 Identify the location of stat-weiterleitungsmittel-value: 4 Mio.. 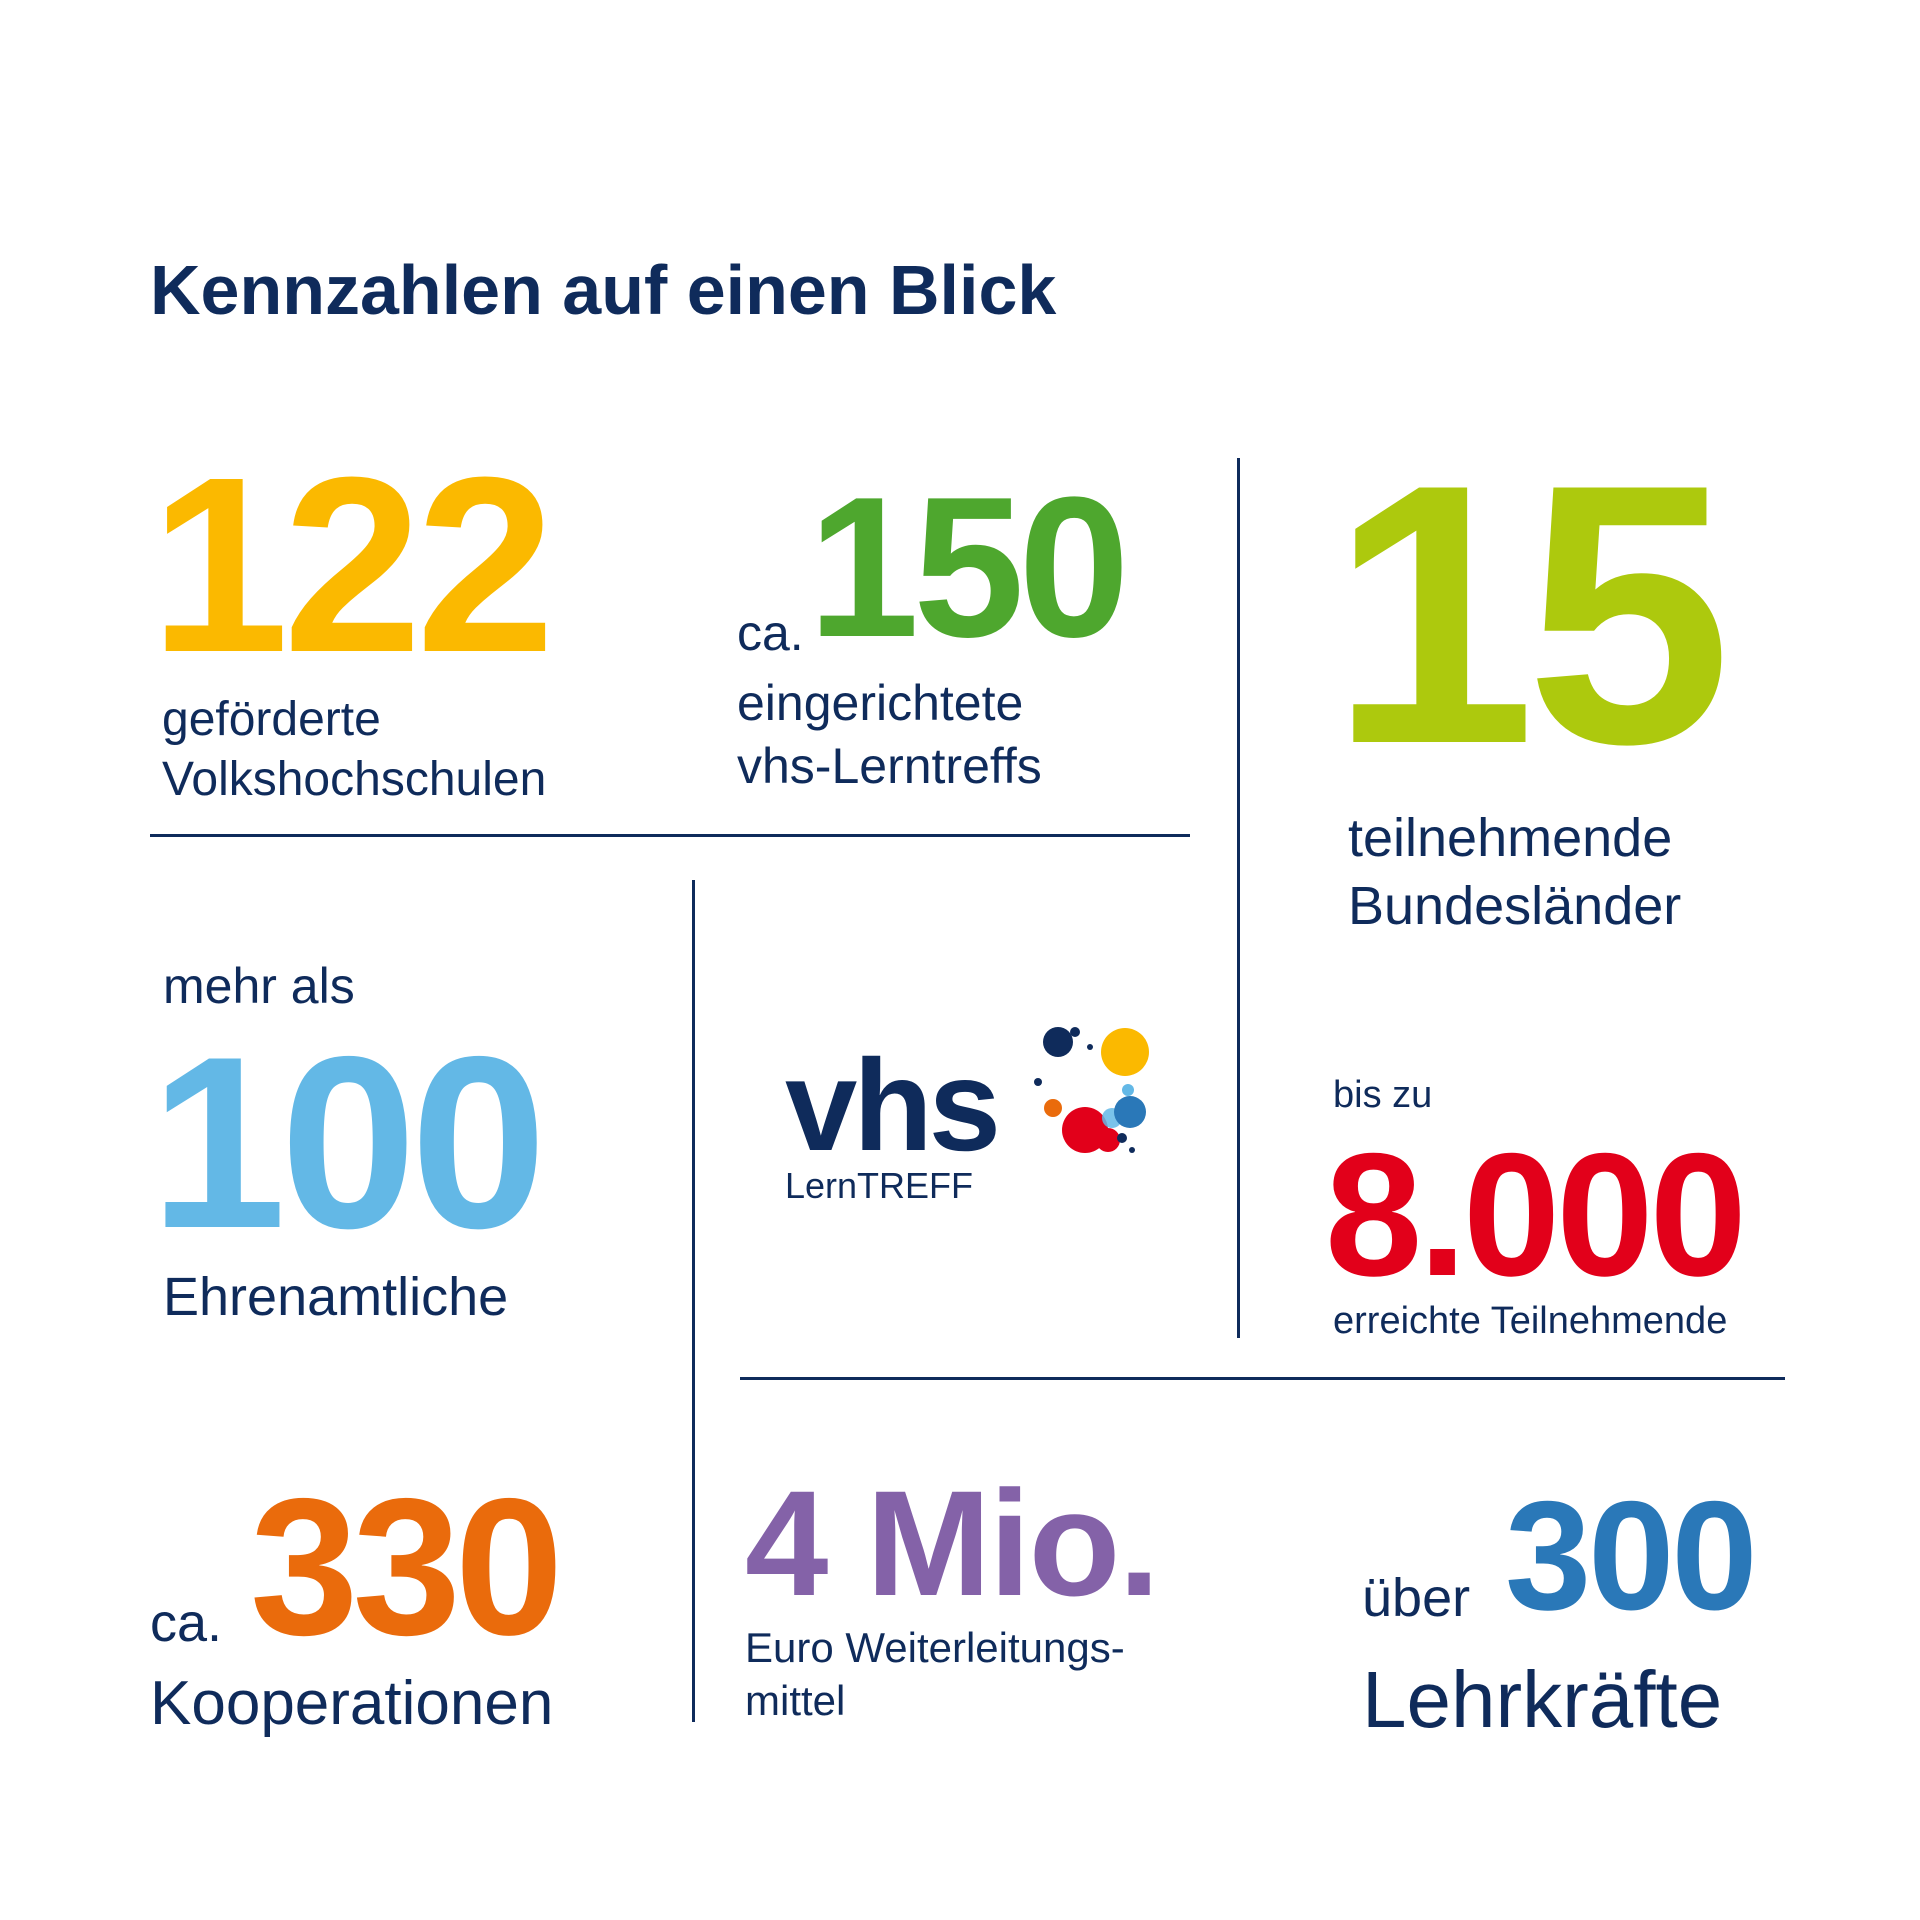
(952, 1543).